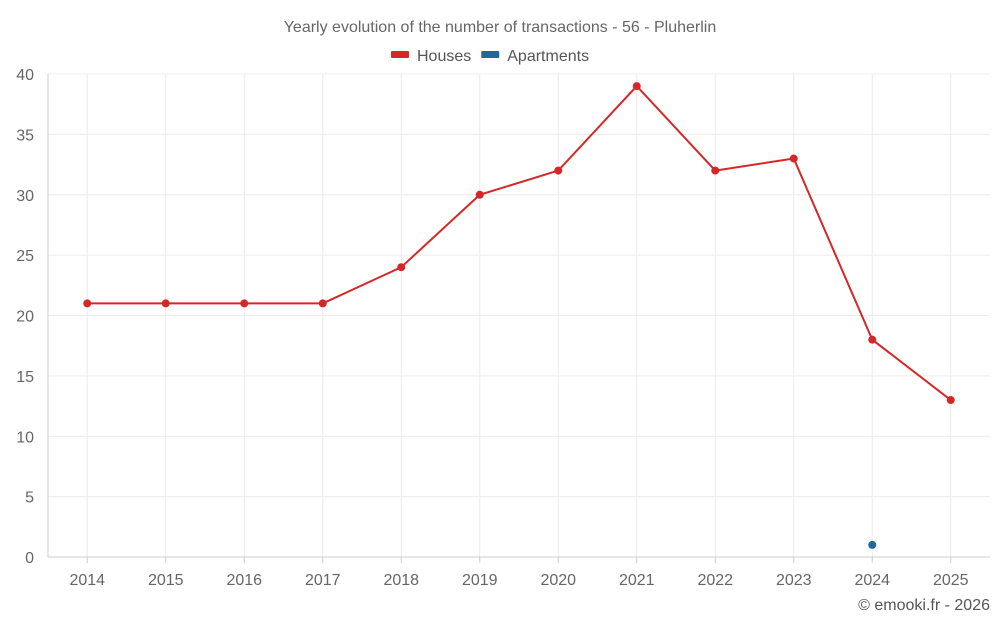 The image size is (1000, 625). What do you see at coordinates (548, 56) in the screenshot?
I see `legend-label: Apartments` at bounding box center [548, 56].